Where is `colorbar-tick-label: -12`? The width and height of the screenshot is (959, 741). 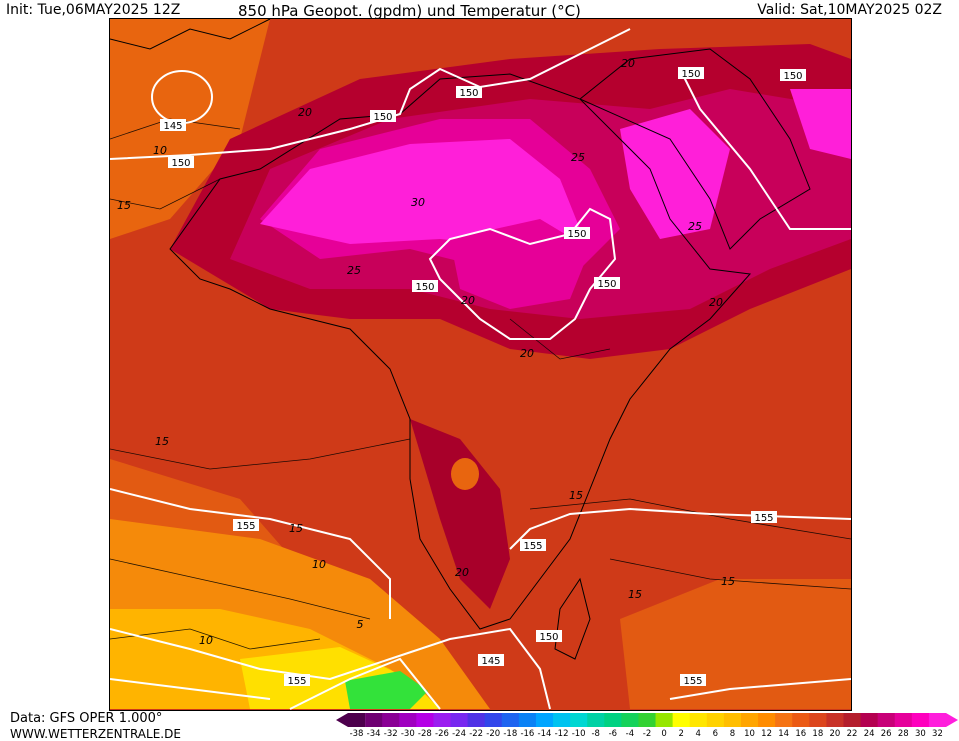 colorbar-tick-label: -12 is located at coordinates (561, 734).